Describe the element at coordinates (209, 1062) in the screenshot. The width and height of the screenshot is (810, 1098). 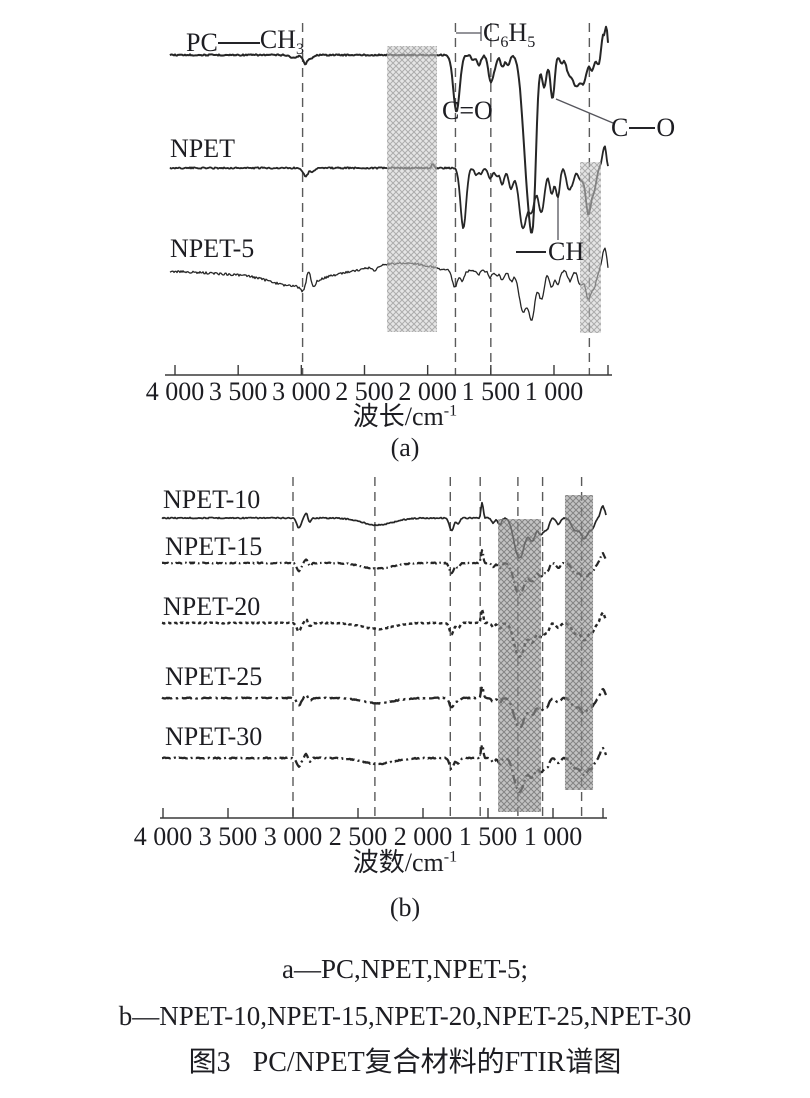
I see `figure-number: 图3` at that location.